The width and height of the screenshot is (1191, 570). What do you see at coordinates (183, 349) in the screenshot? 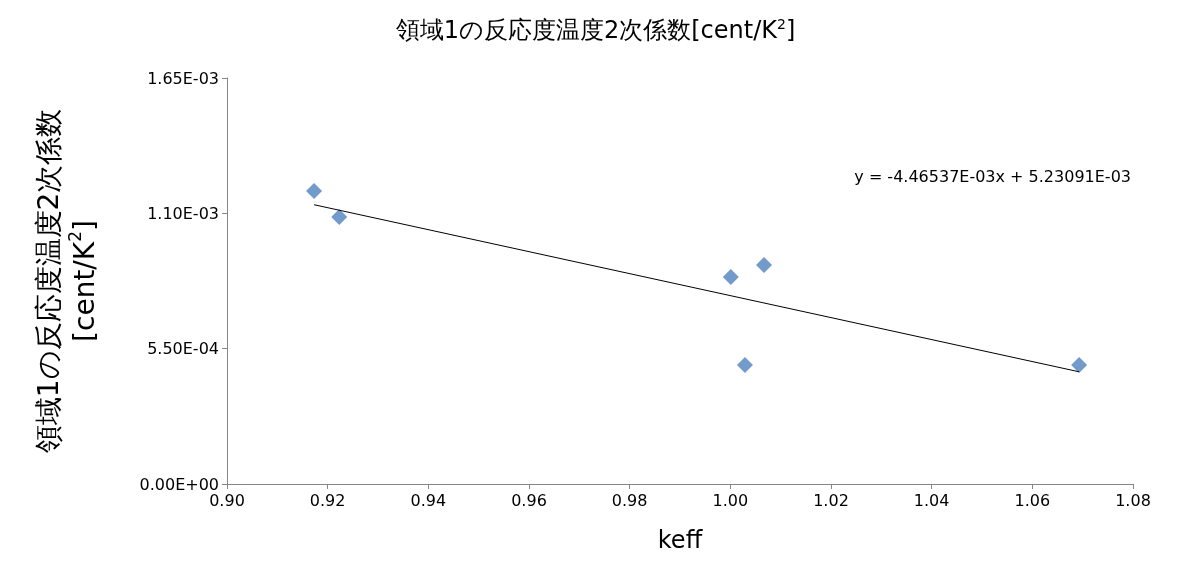
I see `y-tick-label: 5.50E-04` at bounding box center [183, 349].